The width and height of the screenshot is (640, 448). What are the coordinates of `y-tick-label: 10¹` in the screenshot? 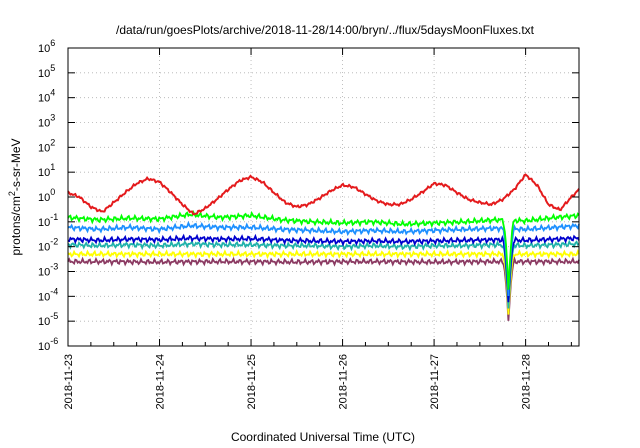 It's located at (46, 170).